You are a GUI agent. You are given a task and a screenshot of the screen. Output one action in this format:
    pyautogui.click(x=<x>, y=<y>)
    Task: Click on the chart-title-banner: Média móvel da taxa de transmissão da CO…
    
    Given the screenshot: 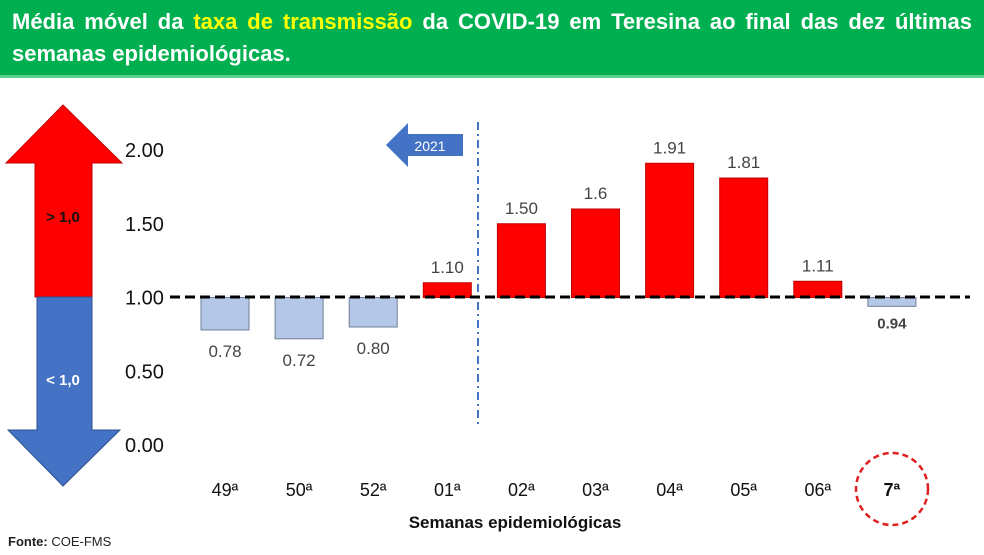 What is the action you would take?
    pyautogui.click(x=492, y=39)
    